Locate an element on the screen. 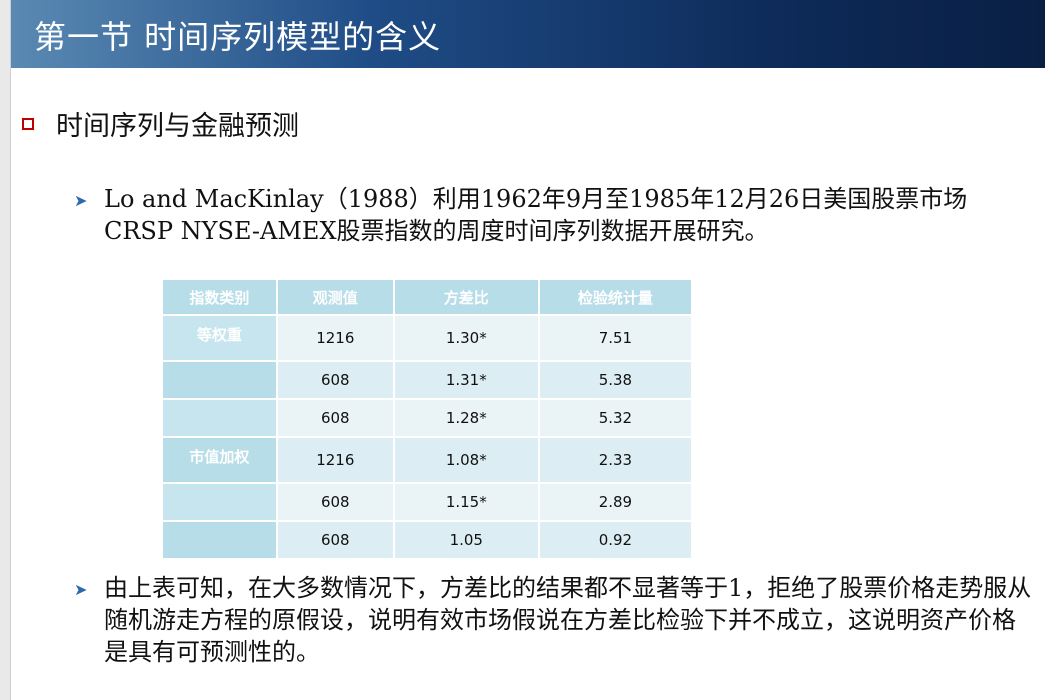 This screenshot has height=700, width=1045. title-bar: 第一节 时间序列模型的含义 is located at coordinates (528, 34).